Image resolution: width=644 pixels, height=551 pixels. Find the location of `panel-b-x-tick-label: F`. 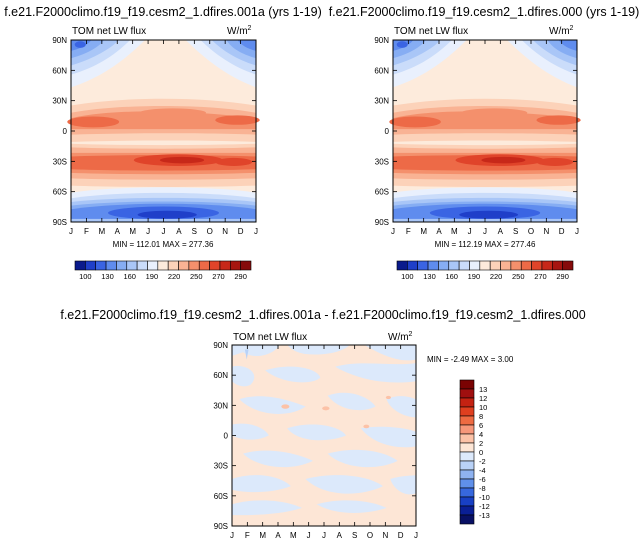

panel-b-x-tick-label: F is located at coordinates (408, 231).